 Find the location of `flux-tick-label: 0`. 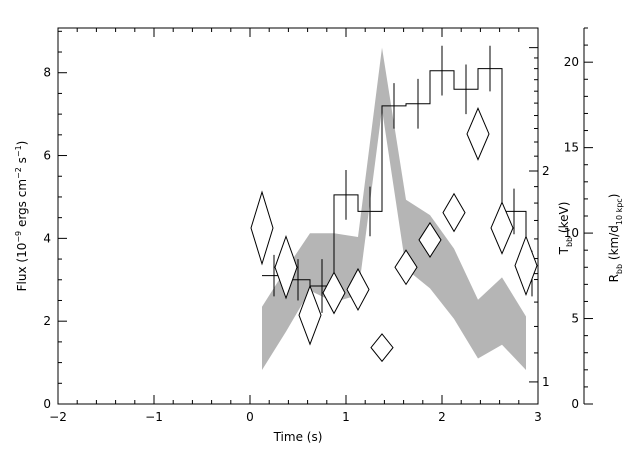

flux-tick-label: 0 is located at coordinates (47, 404).